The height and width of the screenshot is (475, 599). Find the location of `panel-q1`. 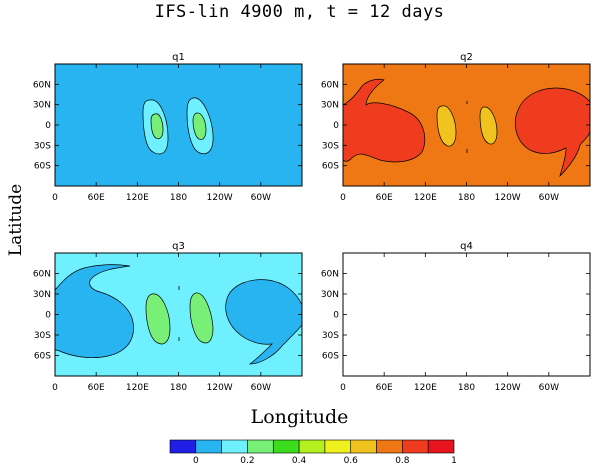

panel-q1 is located at coordinates (178, 125).